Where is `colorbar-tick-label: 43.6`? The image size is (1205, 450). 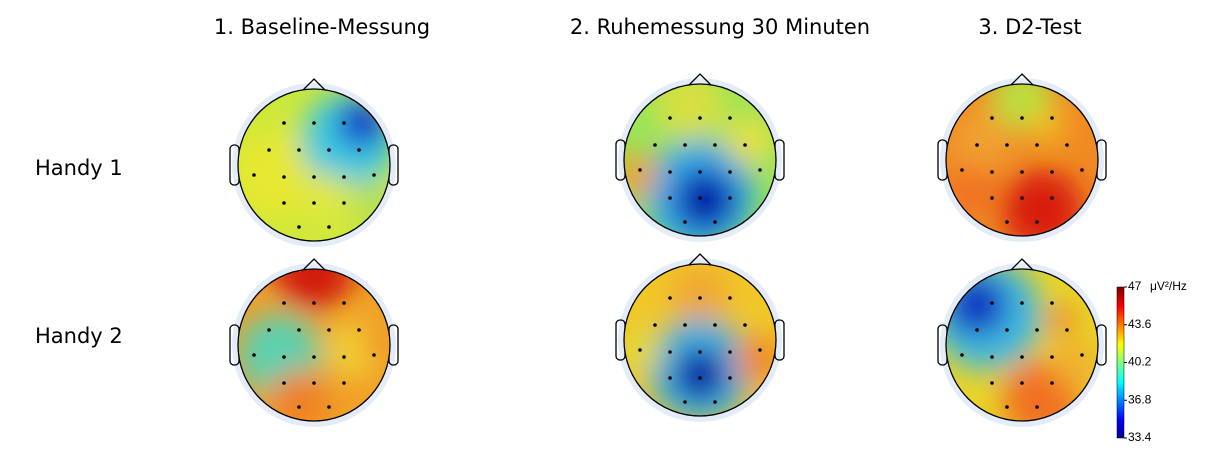 colorbar-tick-label: 43.6 is located at coordinates (1140, 324).